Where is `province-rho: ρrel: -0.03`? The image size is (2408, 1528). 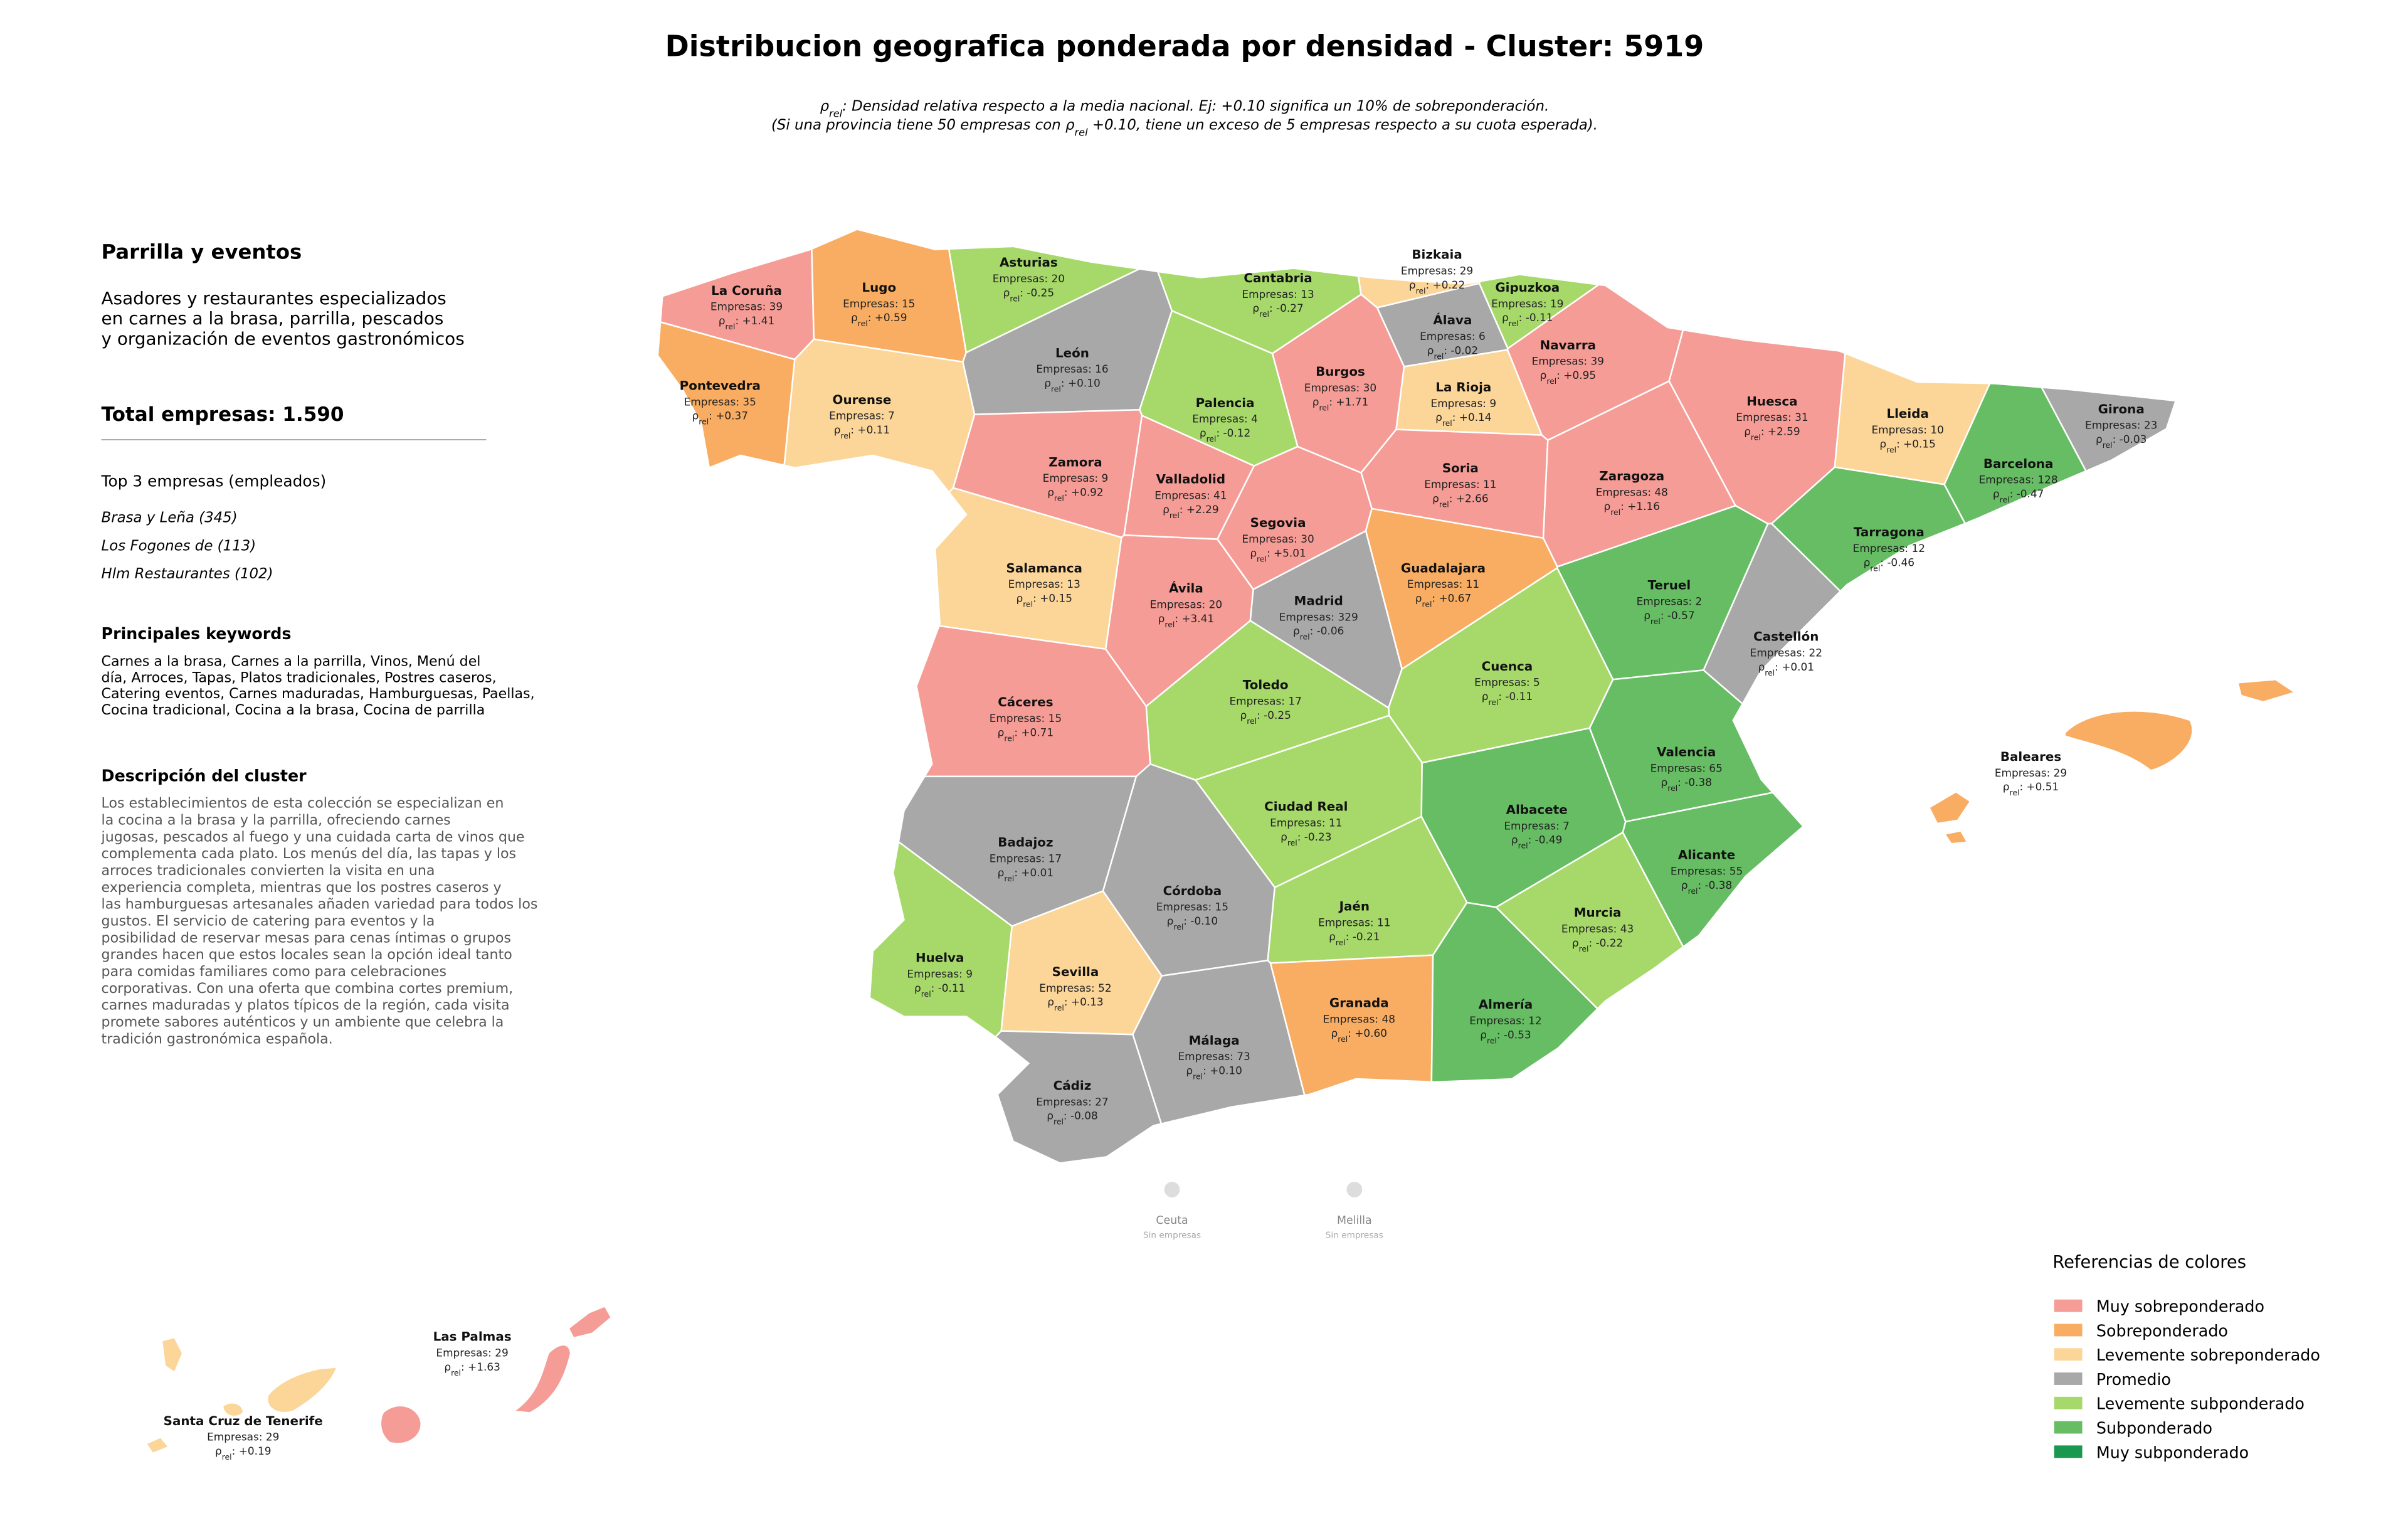
province-rho: ρrel: -0.03 is located at coordinates (2121, 441).